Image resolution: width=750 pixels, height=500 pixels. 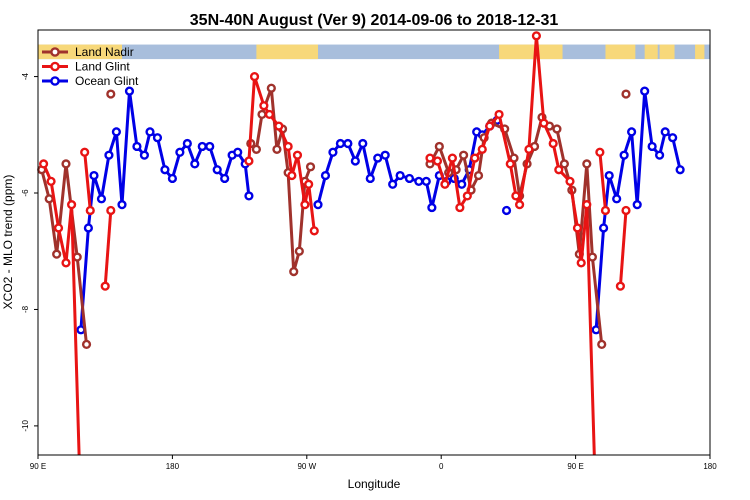 I want to click on x-tick-label: 90 E, so click(x=38, y=466).